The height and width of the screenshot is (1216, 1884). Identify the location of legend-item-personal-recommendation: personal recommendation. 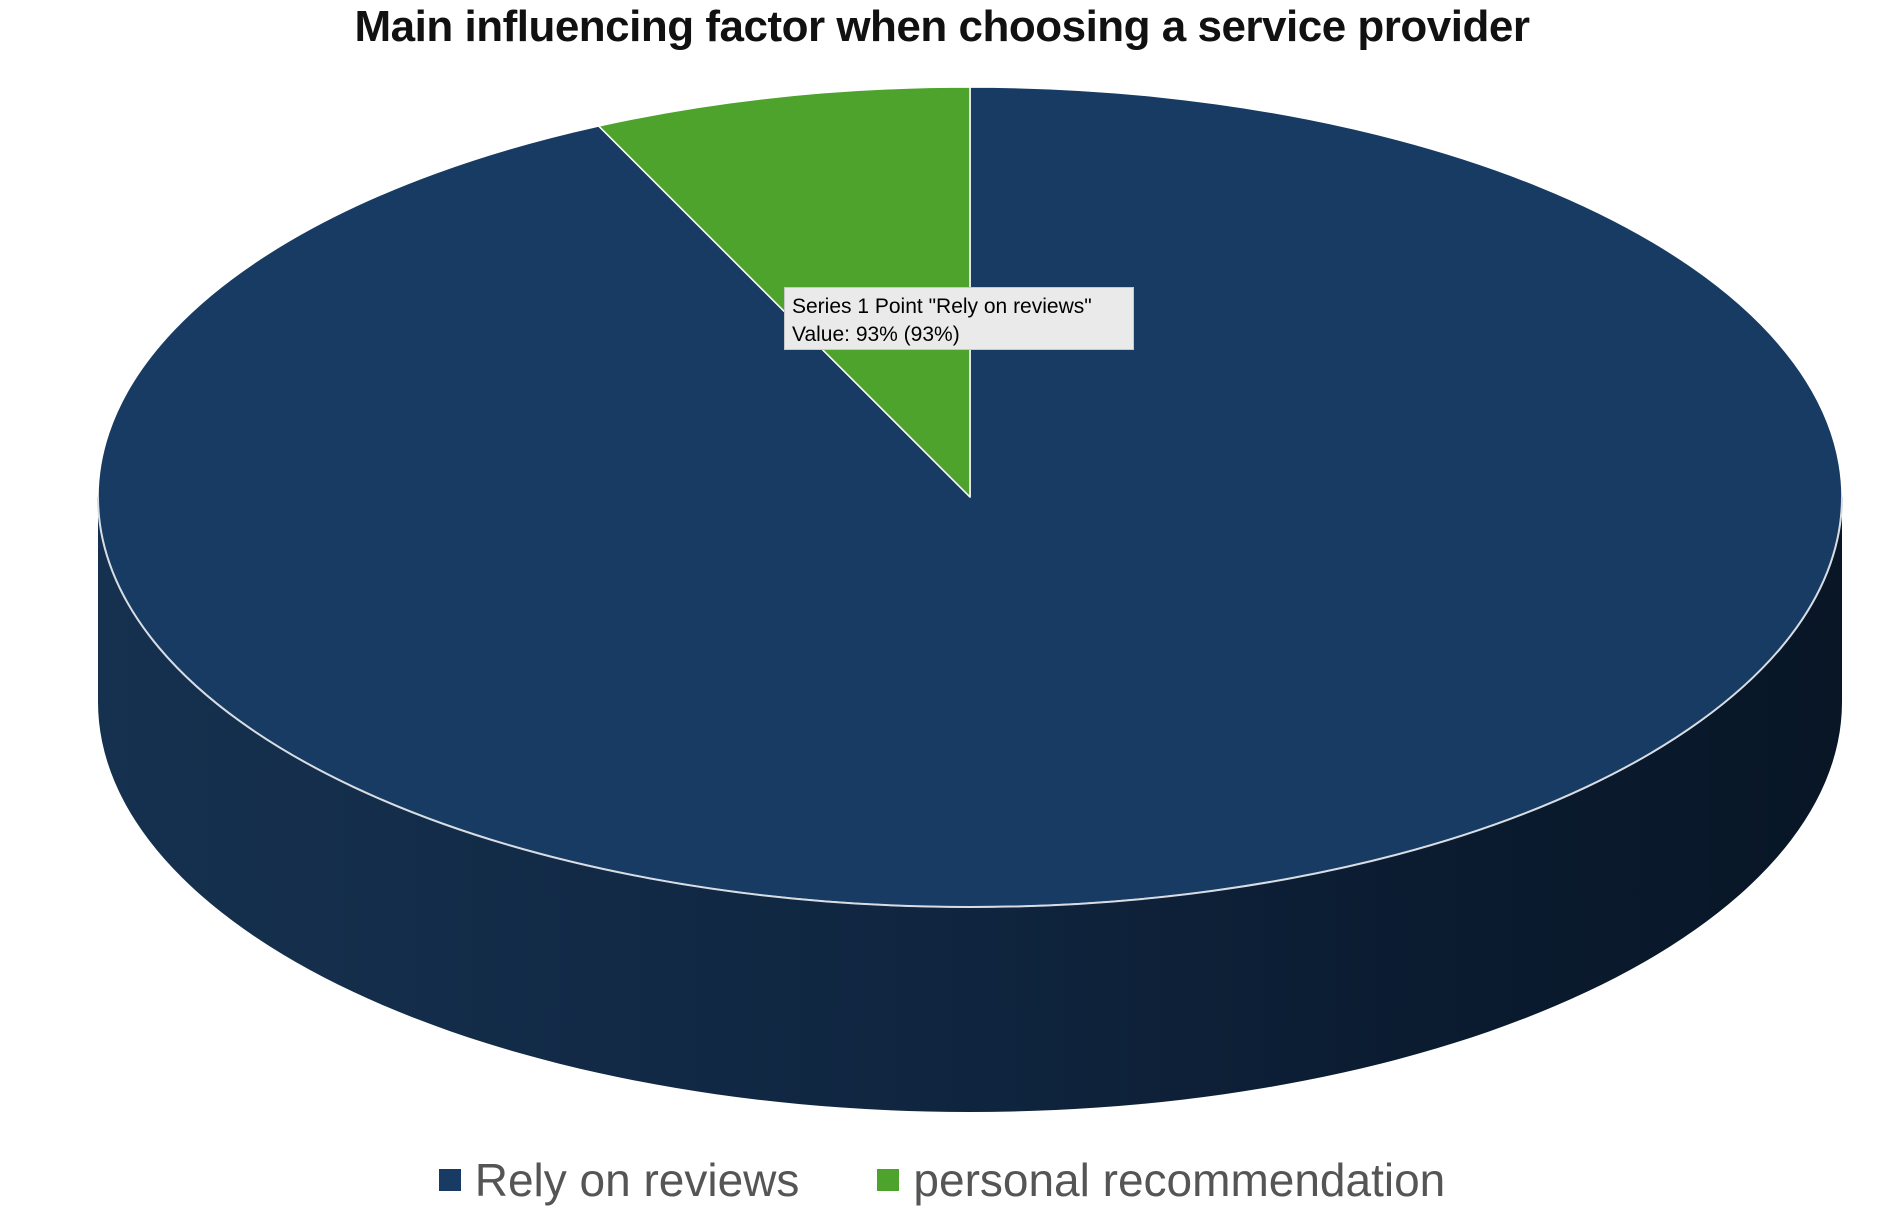
(1161, 1180).